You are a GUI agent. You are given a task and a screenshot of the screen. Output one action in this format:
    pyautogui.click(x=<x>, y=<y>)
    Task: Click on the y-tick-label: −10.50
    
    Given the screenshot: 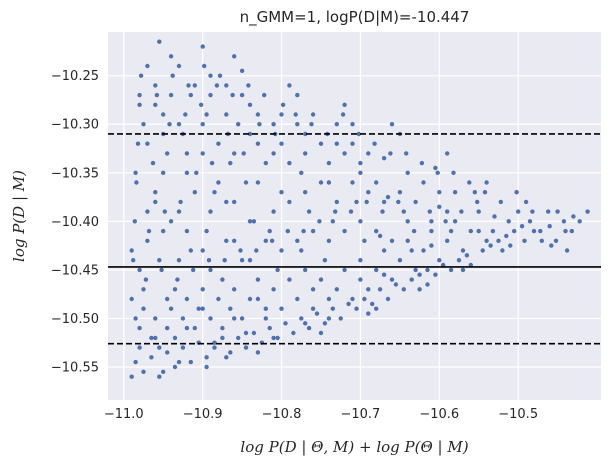 What is the action you would take?
    pyautogui.click(x=75, y=319)
    